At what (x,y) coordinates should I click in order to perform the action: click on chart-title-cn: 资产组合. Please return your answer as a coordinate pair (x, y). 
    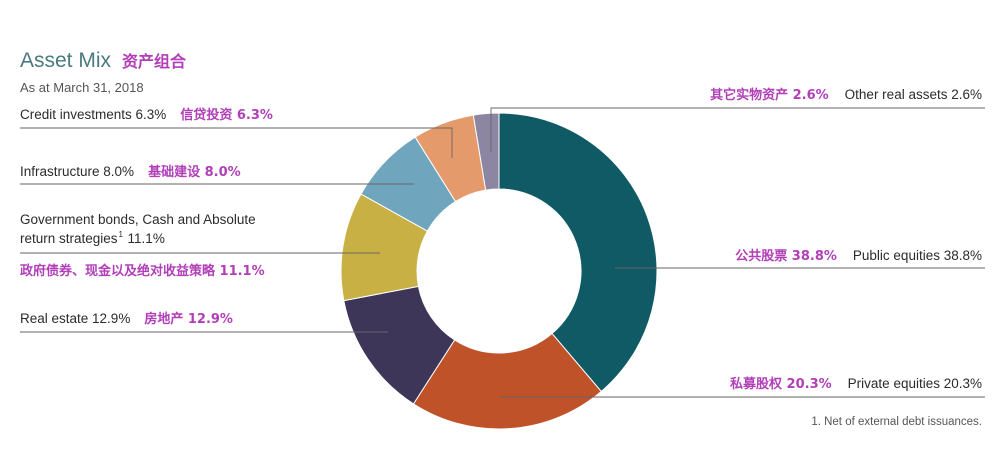
    Looking at the image, I should click on (154, 61).